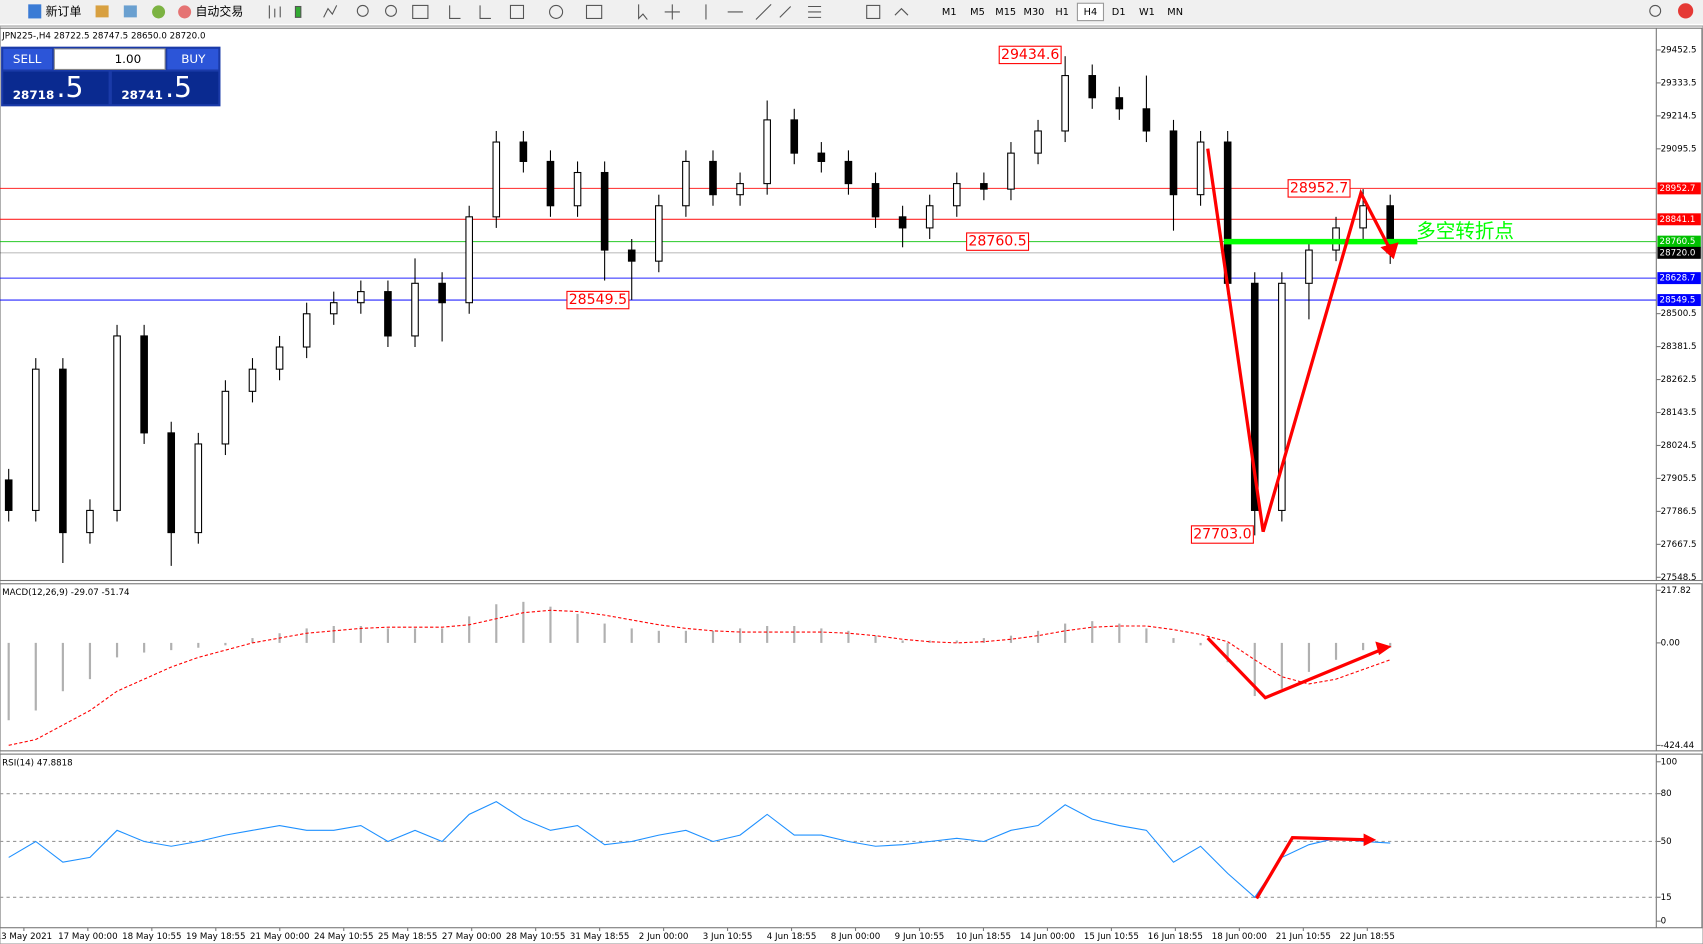  What do you see at coordinates (1034, 12) in the screenshot?
I see `timeframe-button: M30` at bounding box center [1034, 12].